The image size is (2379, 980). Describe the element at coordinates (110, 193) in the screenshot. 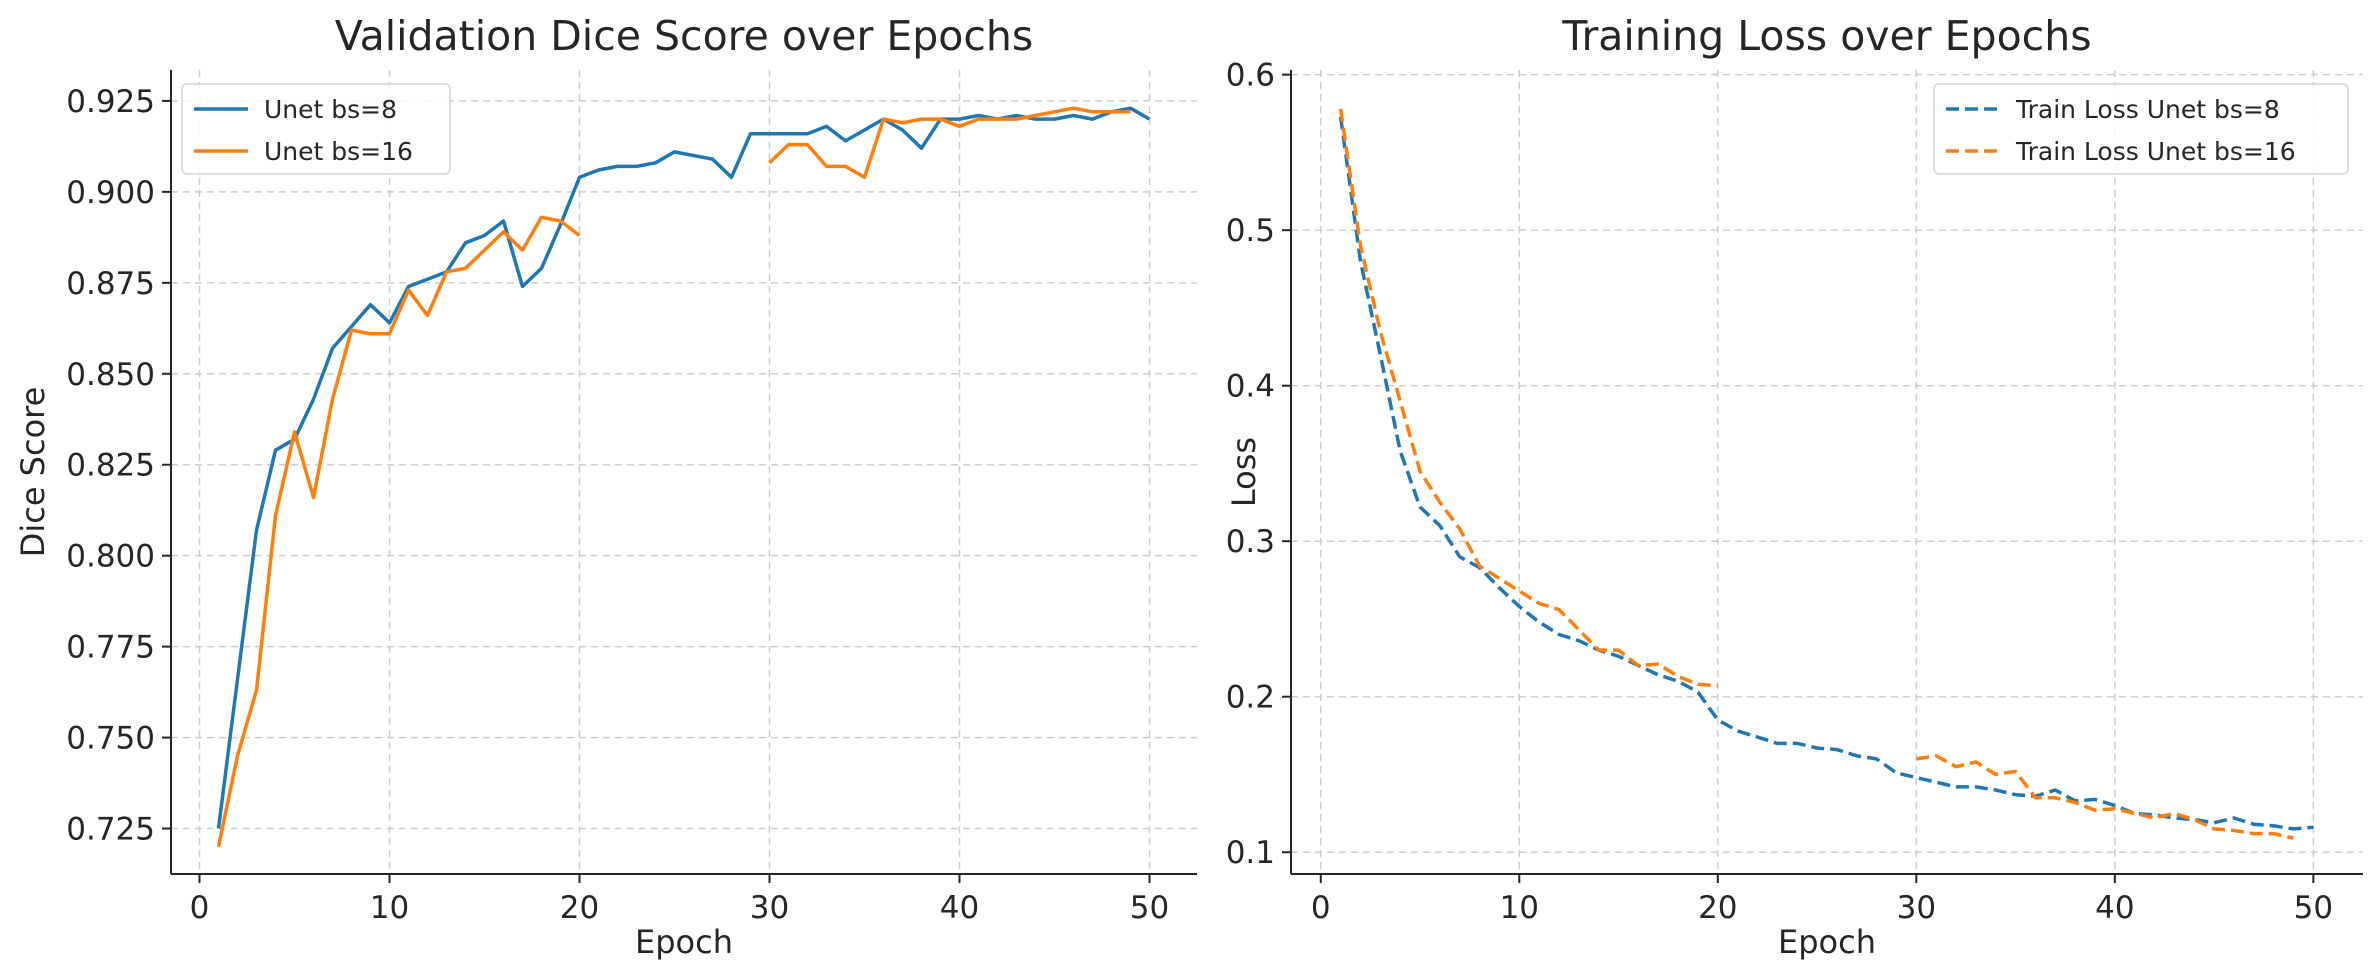

I see `y-tick-label: 0.900` at that location.